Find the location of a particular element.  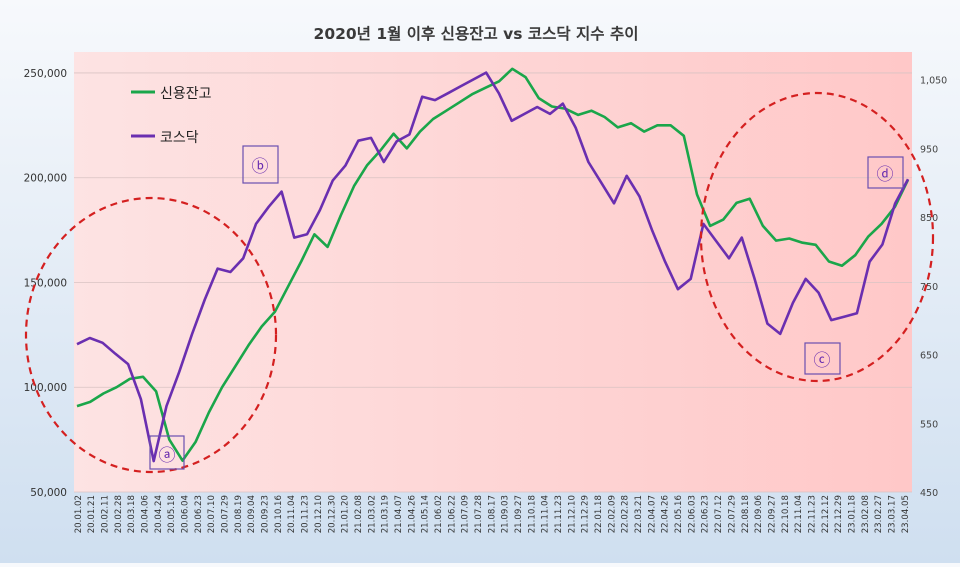

x-tick-label: 20.08.19 is located at coordinates (239, 514).